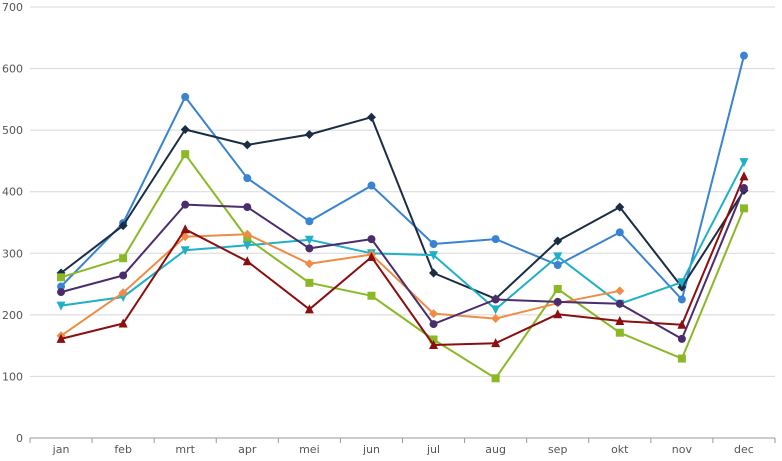 The width and height of the screenshot is (782, 461). Describe the element at coordinates (185, 449) in the screenshot. I see `x-tick-label: mrt` at that location.